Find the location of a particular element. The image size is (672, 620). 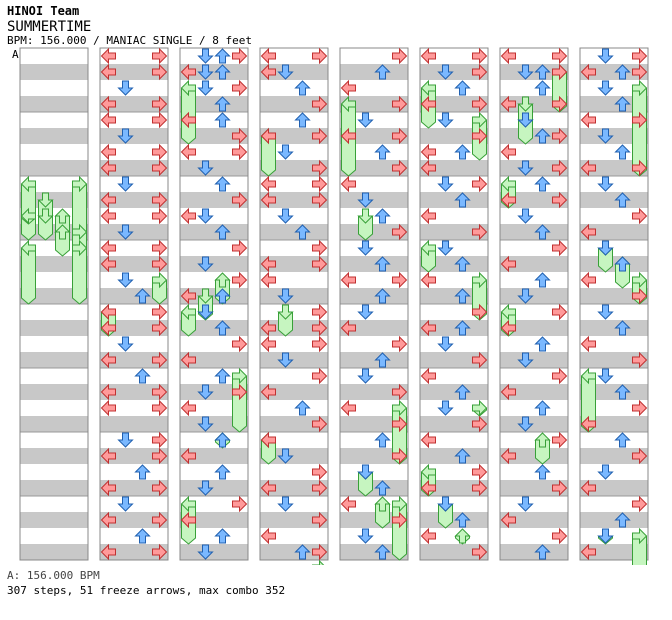

bpm-footer: A: 156.000 BPM is located at coordinates (53, 575).